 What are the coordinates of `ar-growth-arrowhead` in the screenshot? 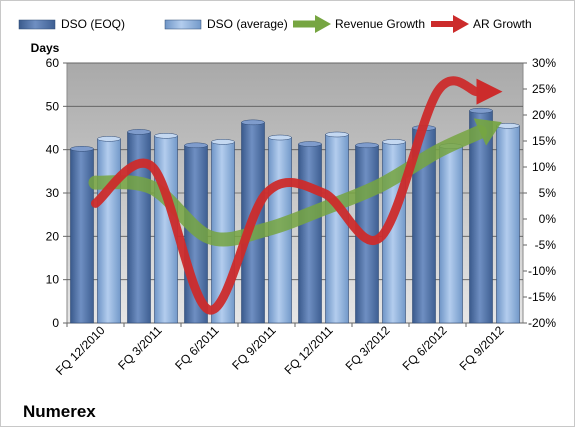 It's located at (489, 91).